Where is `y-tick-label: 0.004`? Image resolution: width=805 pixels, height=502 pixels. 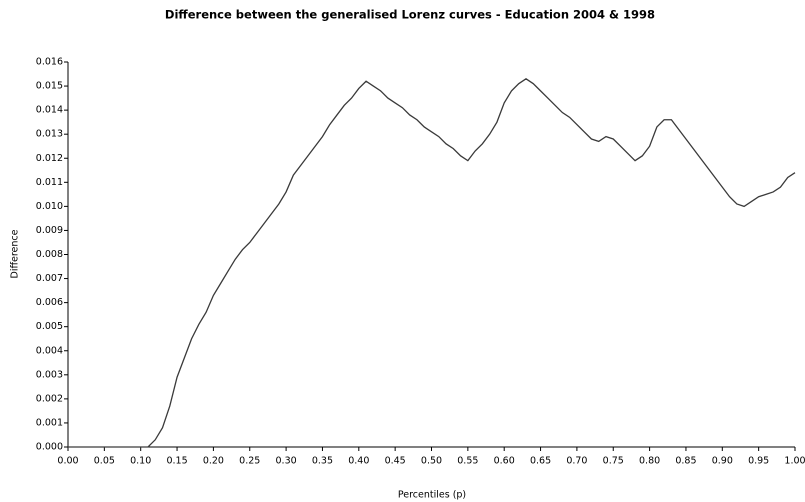 y-tick-label: 0.004 is located at coordinates (49, 350).